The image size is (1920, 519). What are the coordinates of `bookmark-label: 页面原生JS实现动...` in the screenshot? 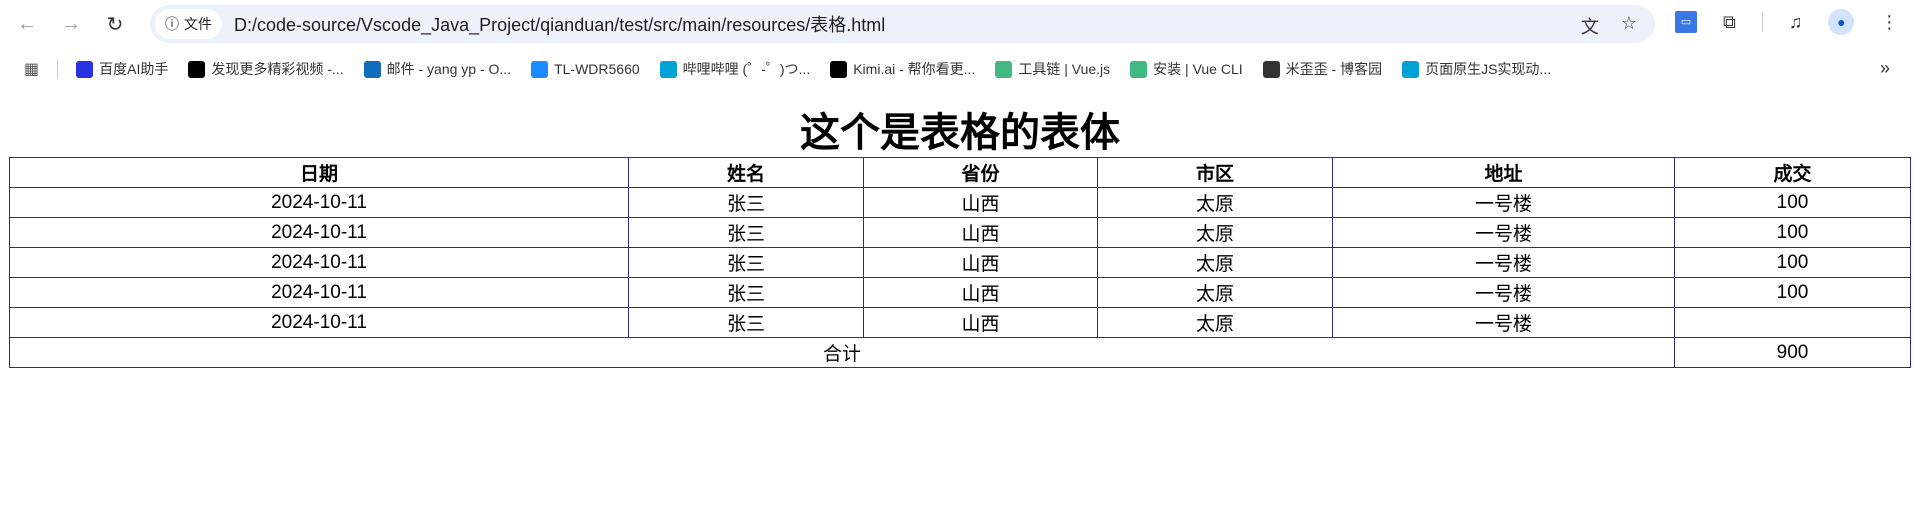 It's located at (1488, 69).